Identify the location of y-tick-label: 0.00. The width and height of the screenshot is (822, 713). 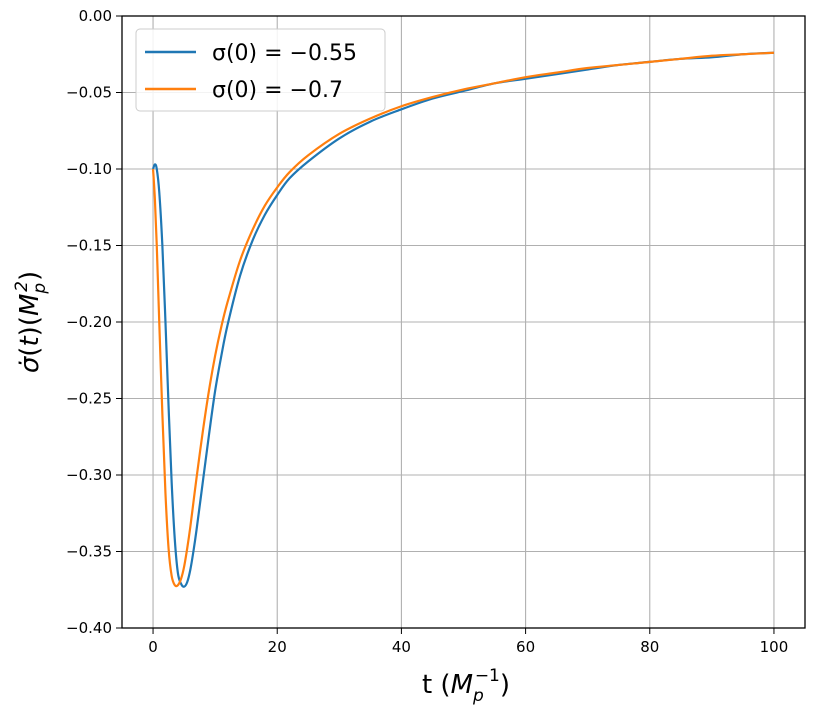
(95, 16).